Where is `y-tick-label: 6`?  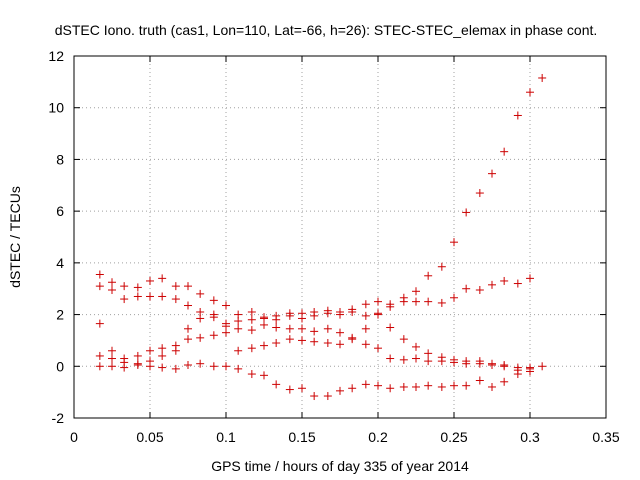 y-tick-label: 6 is located at coordinates (60, 211).